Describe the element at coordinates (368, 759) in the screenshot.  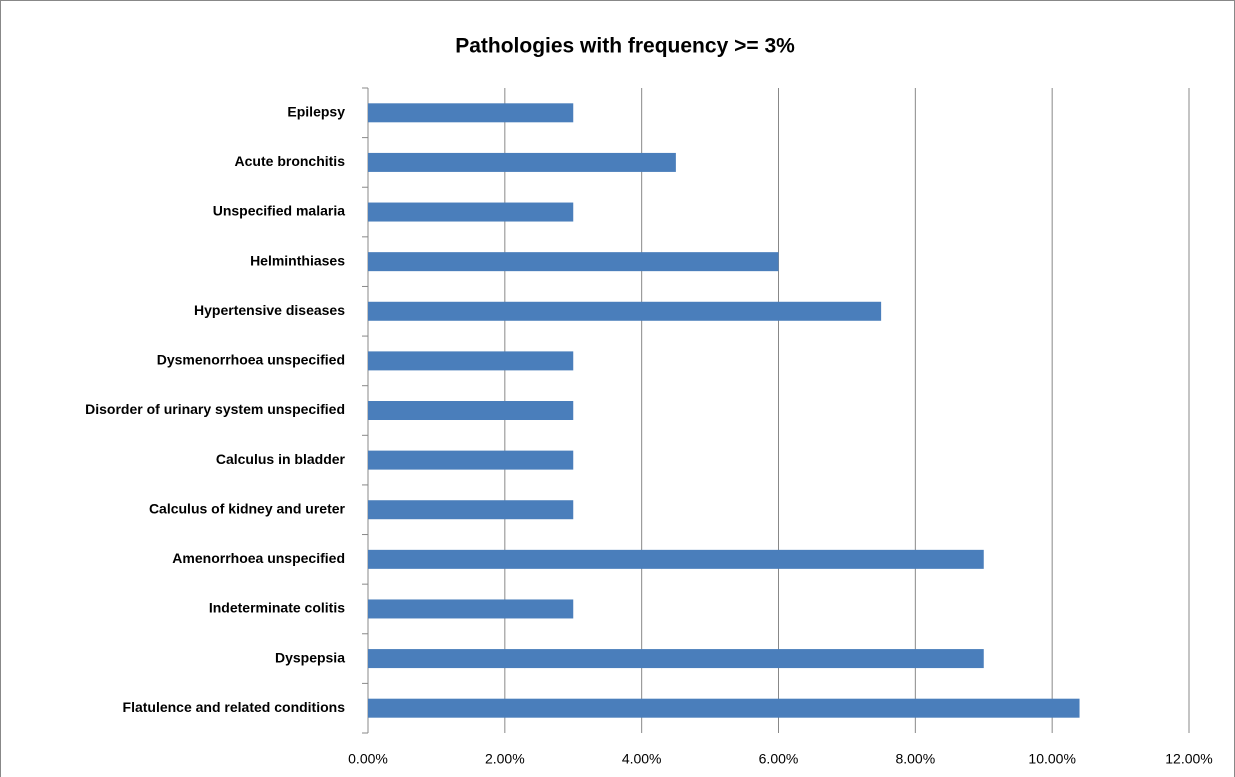
I see `x-tick-label: 0.00%` at that location.